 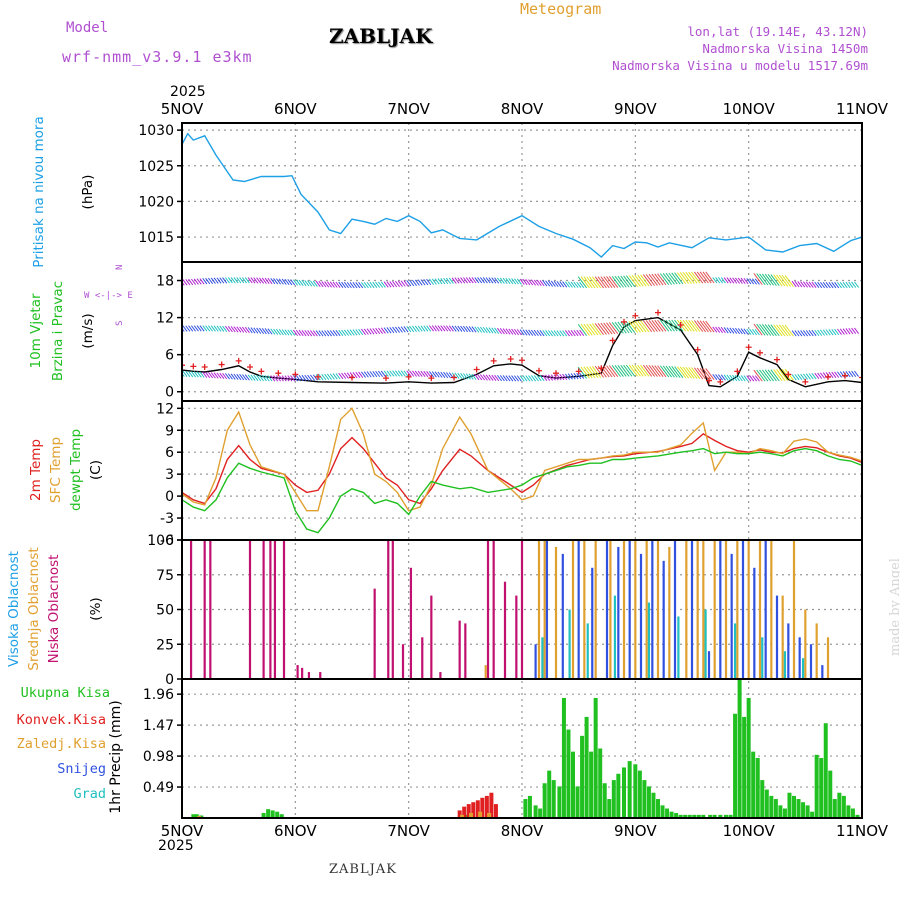 I want to click on bar-Zaledj.Kisa, so click(x=461, y=816).